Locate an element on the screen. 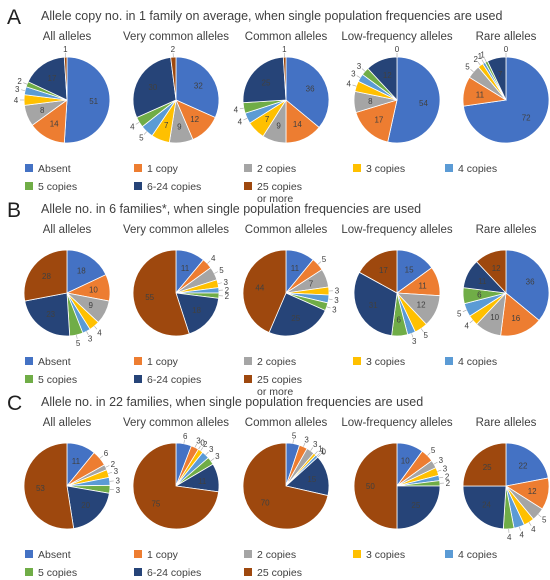  slice-label: 53 is located at coordinates (40, 488).